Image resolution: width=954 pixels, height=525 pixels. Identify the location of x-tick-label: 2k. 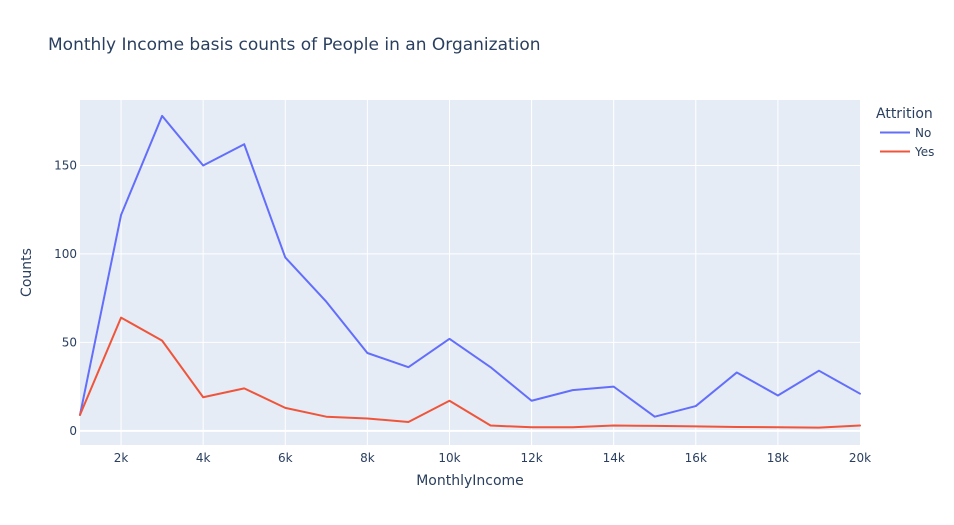
(121, 458).